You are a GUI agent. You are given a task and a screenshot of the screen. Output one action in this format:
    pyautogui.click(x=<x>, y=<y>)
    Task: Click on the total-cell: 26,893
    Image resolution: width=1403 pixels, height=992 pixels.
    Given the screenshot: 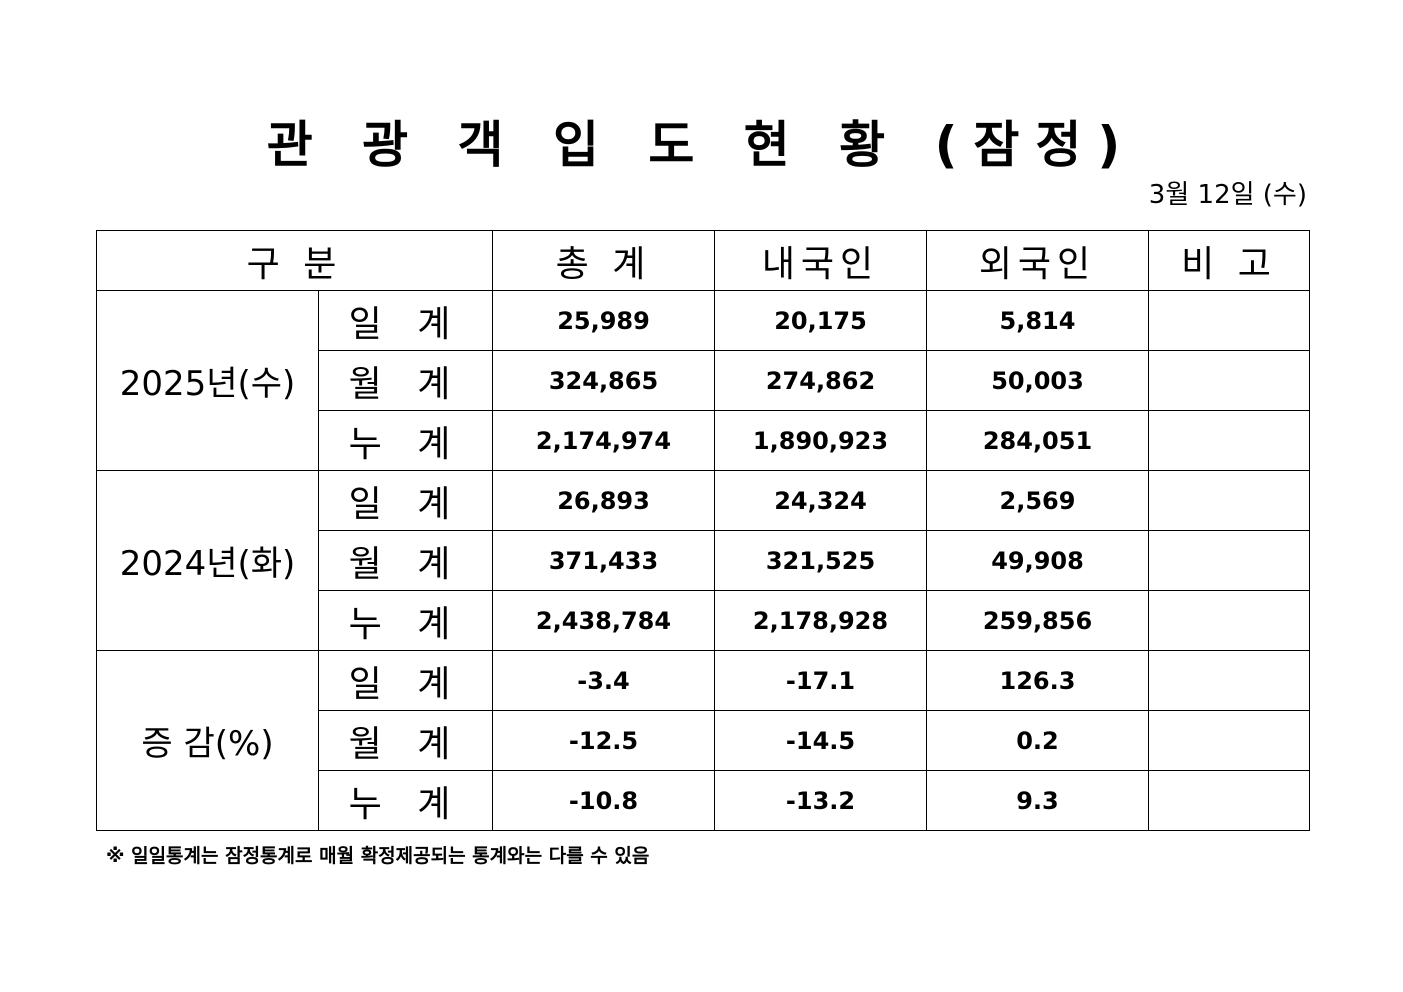 What is the action you would take?
    pyautogui.click(x=603, y=500)
    